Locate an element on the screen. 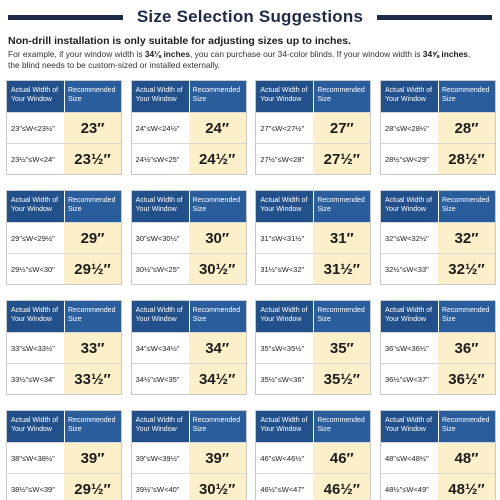  recommended-size: 23½″ is located at coordinates (92, 159).